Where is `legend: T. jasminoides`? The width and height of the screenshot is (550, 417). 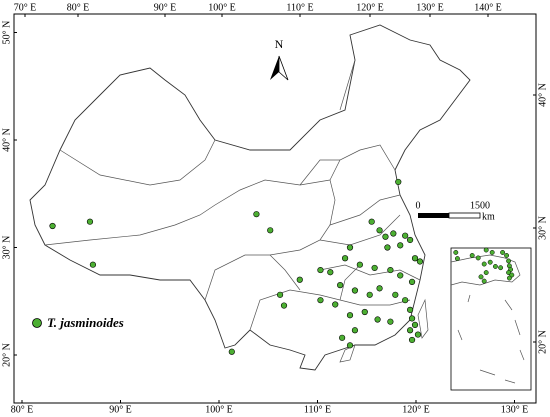
legend: T. jasminoides is located at coordinates (78, 322).